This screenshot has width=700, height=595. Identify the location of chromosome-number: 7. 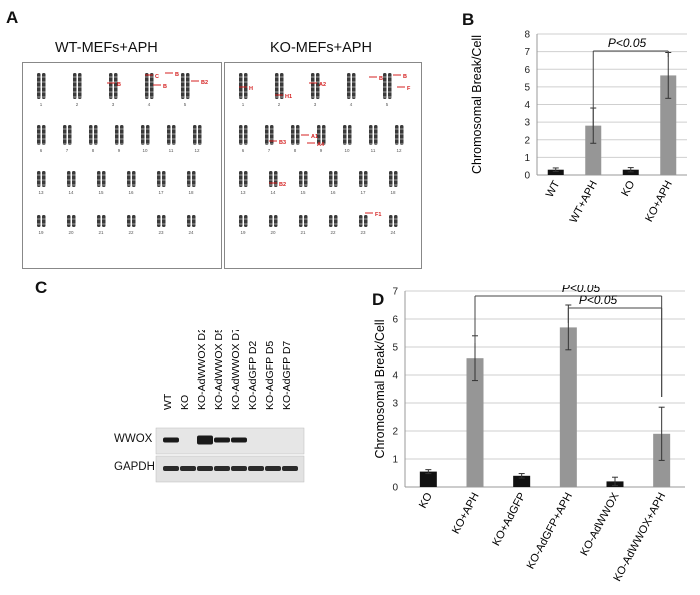
(269, 150).